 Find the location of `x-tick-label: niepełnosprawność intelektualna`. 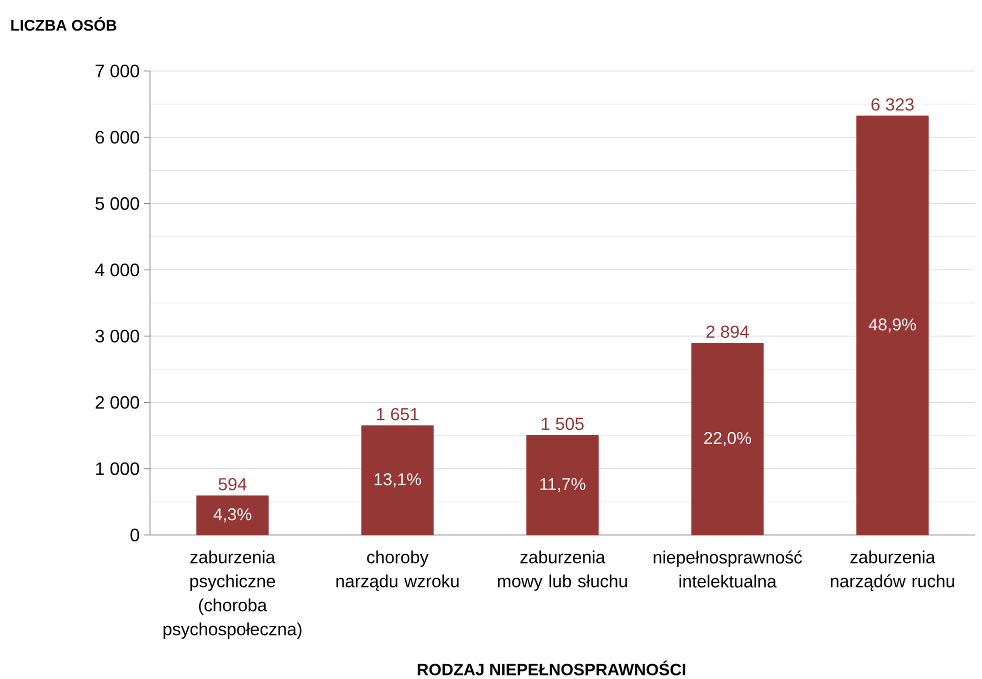

x-tick-label: niepełnosprawność intelektualna is located at coordinates (728, 569).